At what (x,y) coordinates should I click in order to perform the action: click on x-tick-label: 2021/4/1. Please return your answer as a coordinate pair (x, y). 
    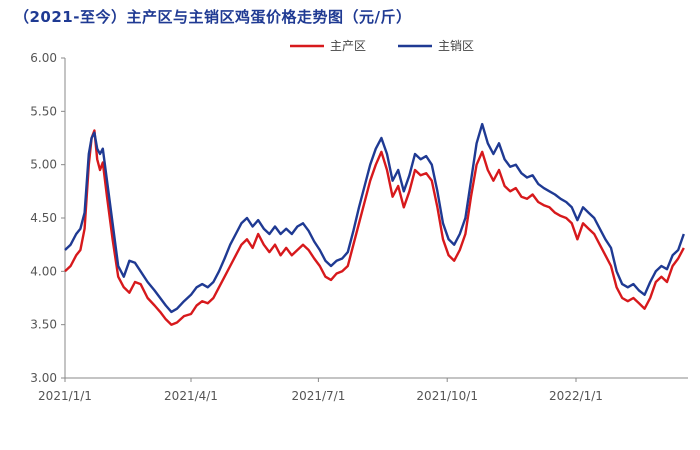
    Looking at the image, I should click on (191, 396).